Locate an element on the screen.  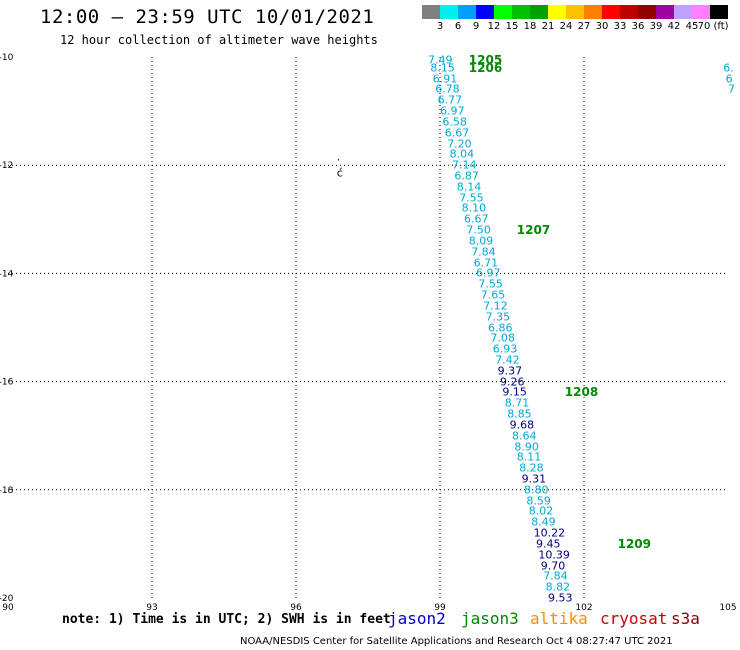
wave-height-value: 8.71 is located at coordinates (517, 403).